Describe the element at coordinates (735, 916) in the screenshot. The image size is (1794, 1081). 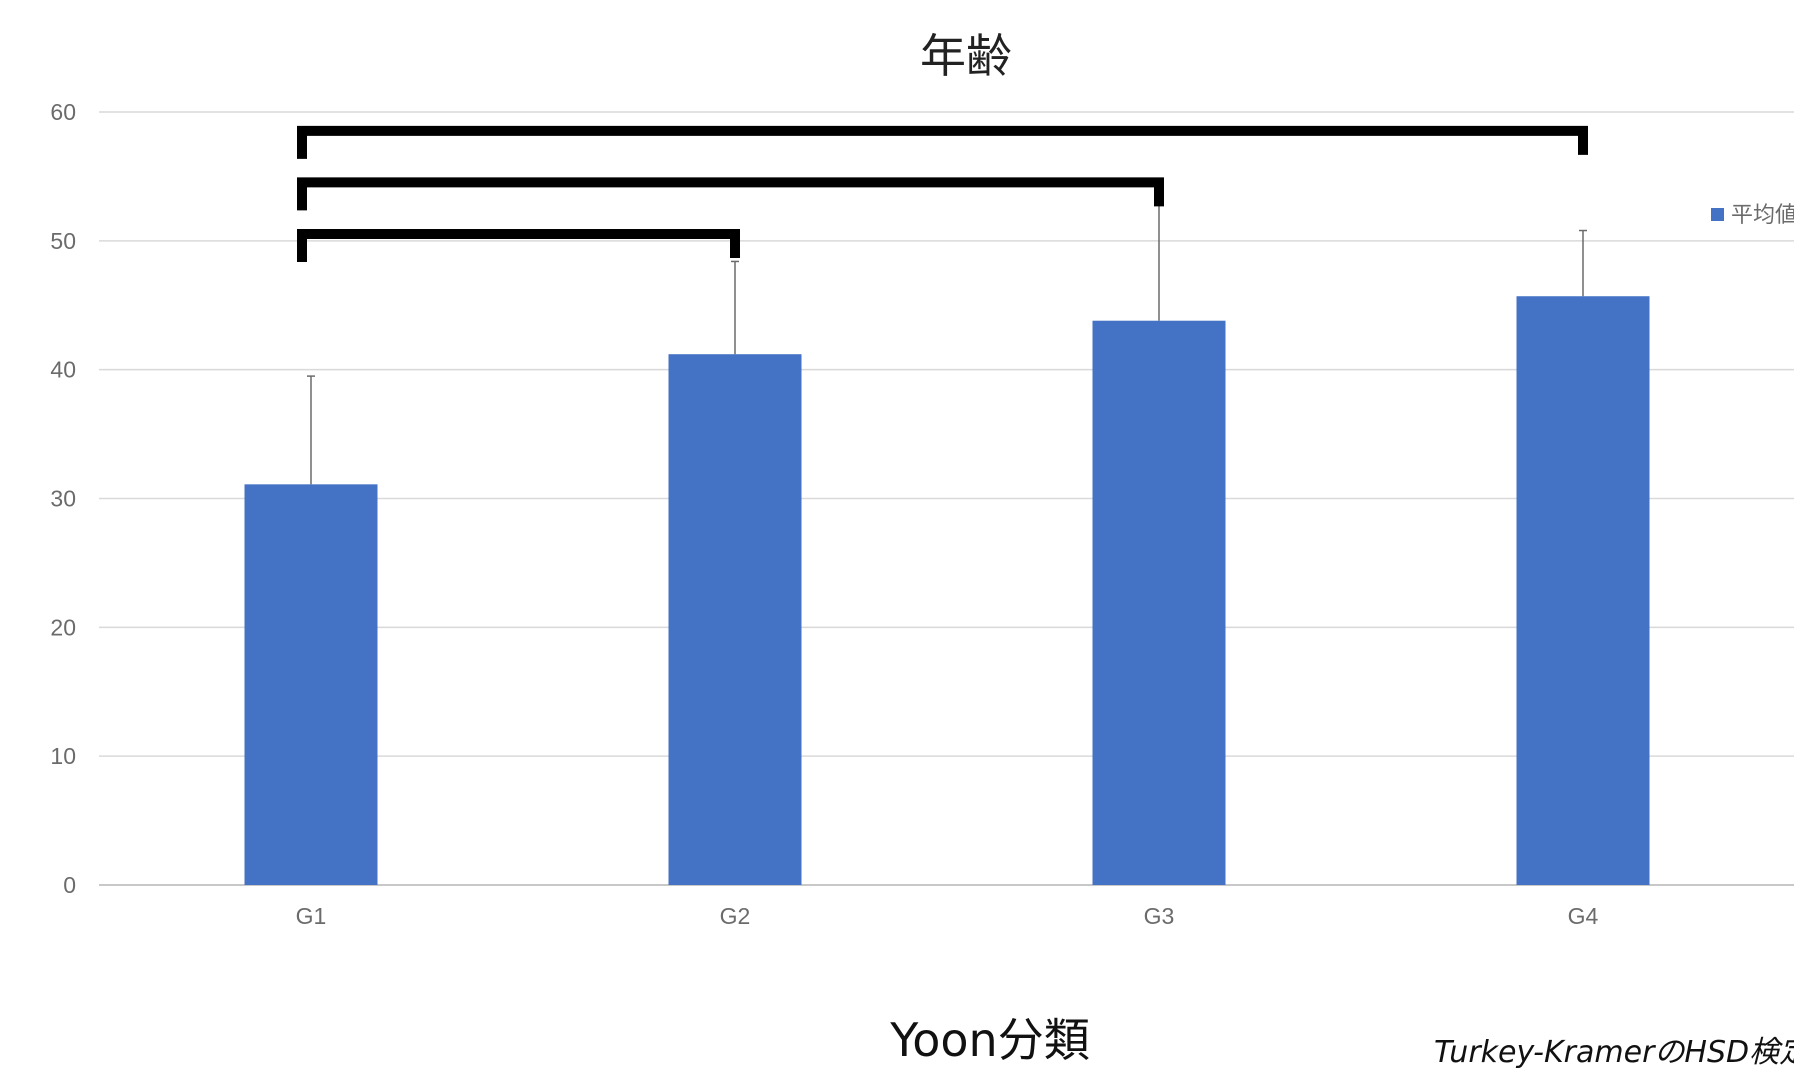
I see `x-tick-label: G2` at that location.